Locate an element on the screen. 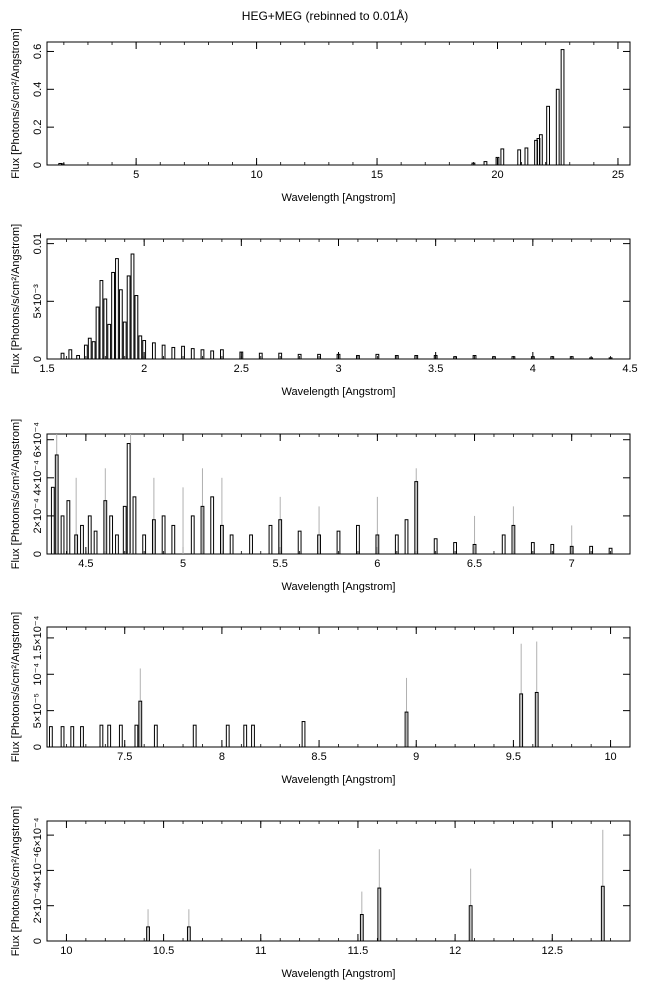 Image resolution: width=650 pixels, height=991 pixels. x-tick-label: 7.5 is located at coordinates (124, 757).